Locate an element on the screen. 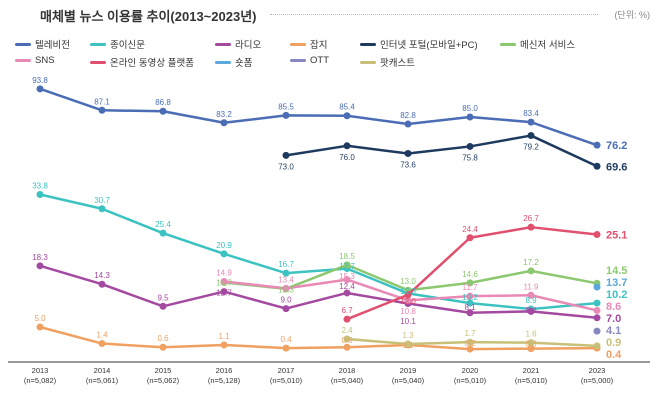  data-label: 13.0 is located at coordinates (408, 281).